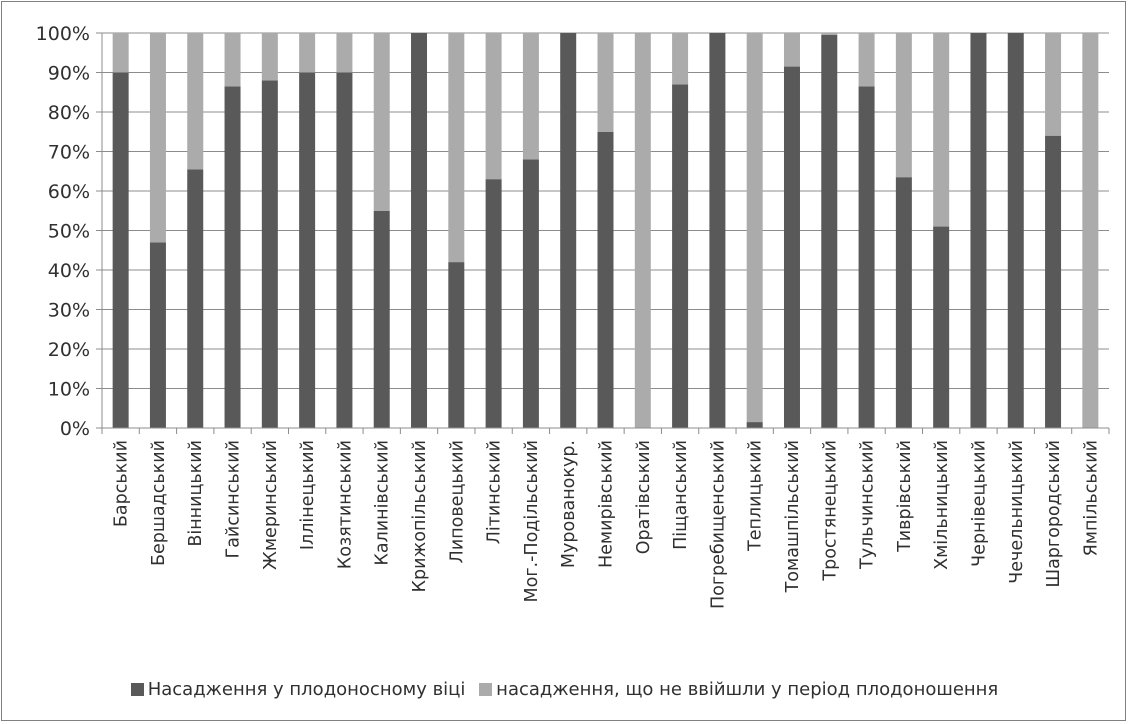 The width and height of the screenshot is (1129, 724). I want to click on legend-swatch-young, so click(486, 689).